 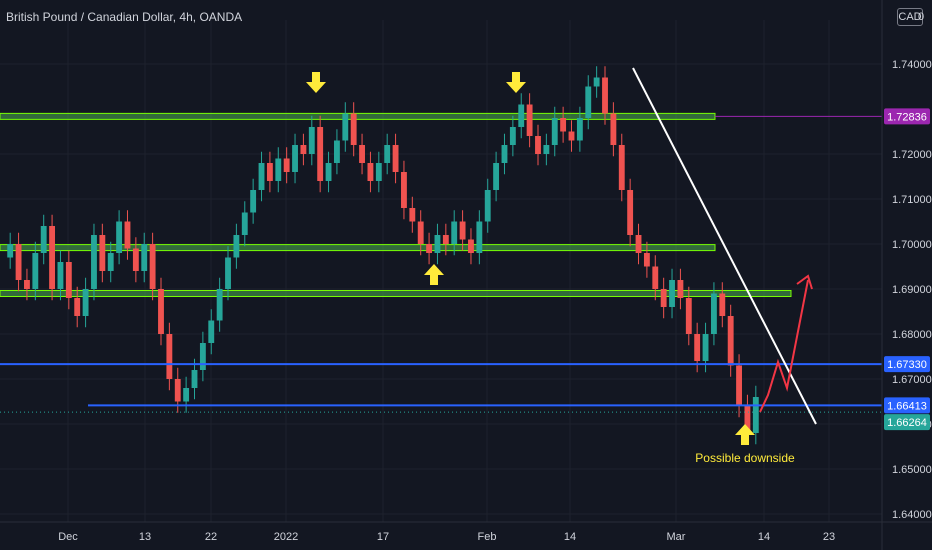 I want to click on y-tick-label: 1.68000, so click(x=912, y=335).